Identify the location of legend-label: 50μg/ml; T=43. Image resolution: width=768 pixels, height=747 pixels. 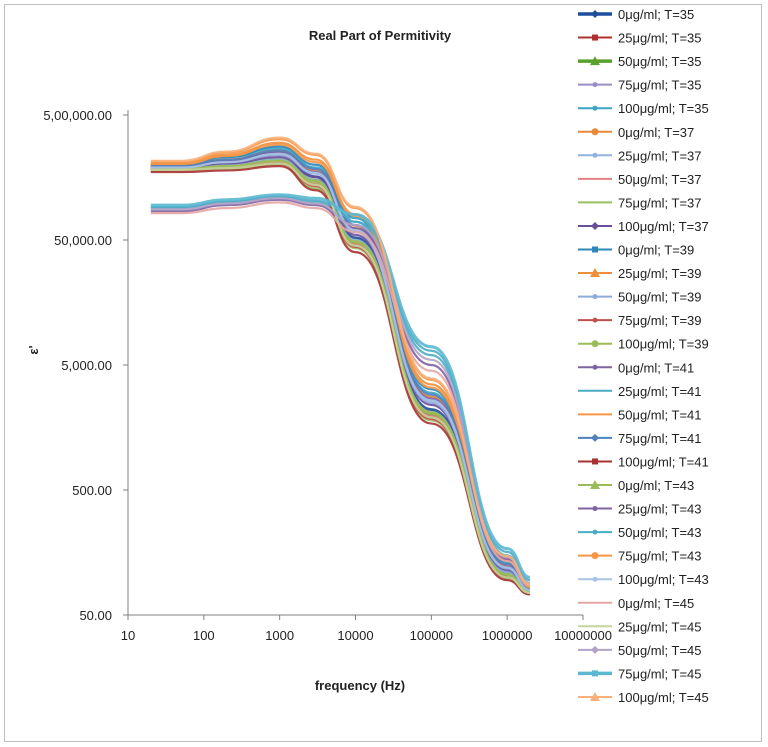
(660, 532).